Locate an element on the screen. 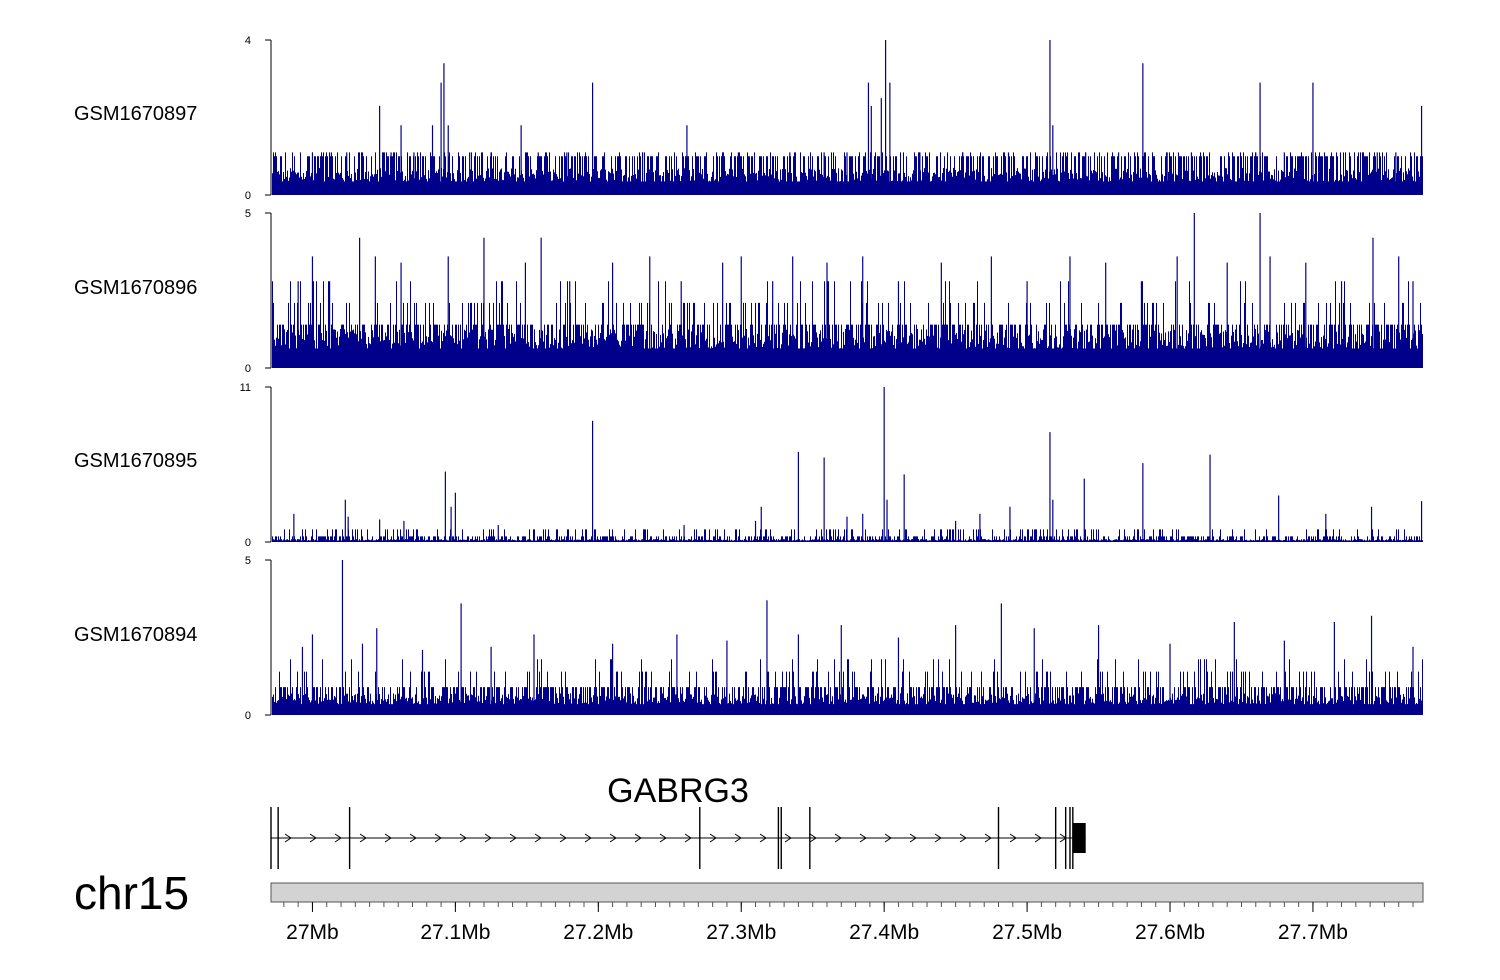 The height and width of the screenshot is (980, 1500). chromosome-ideogram-bar is located at coordinates (847, 892).